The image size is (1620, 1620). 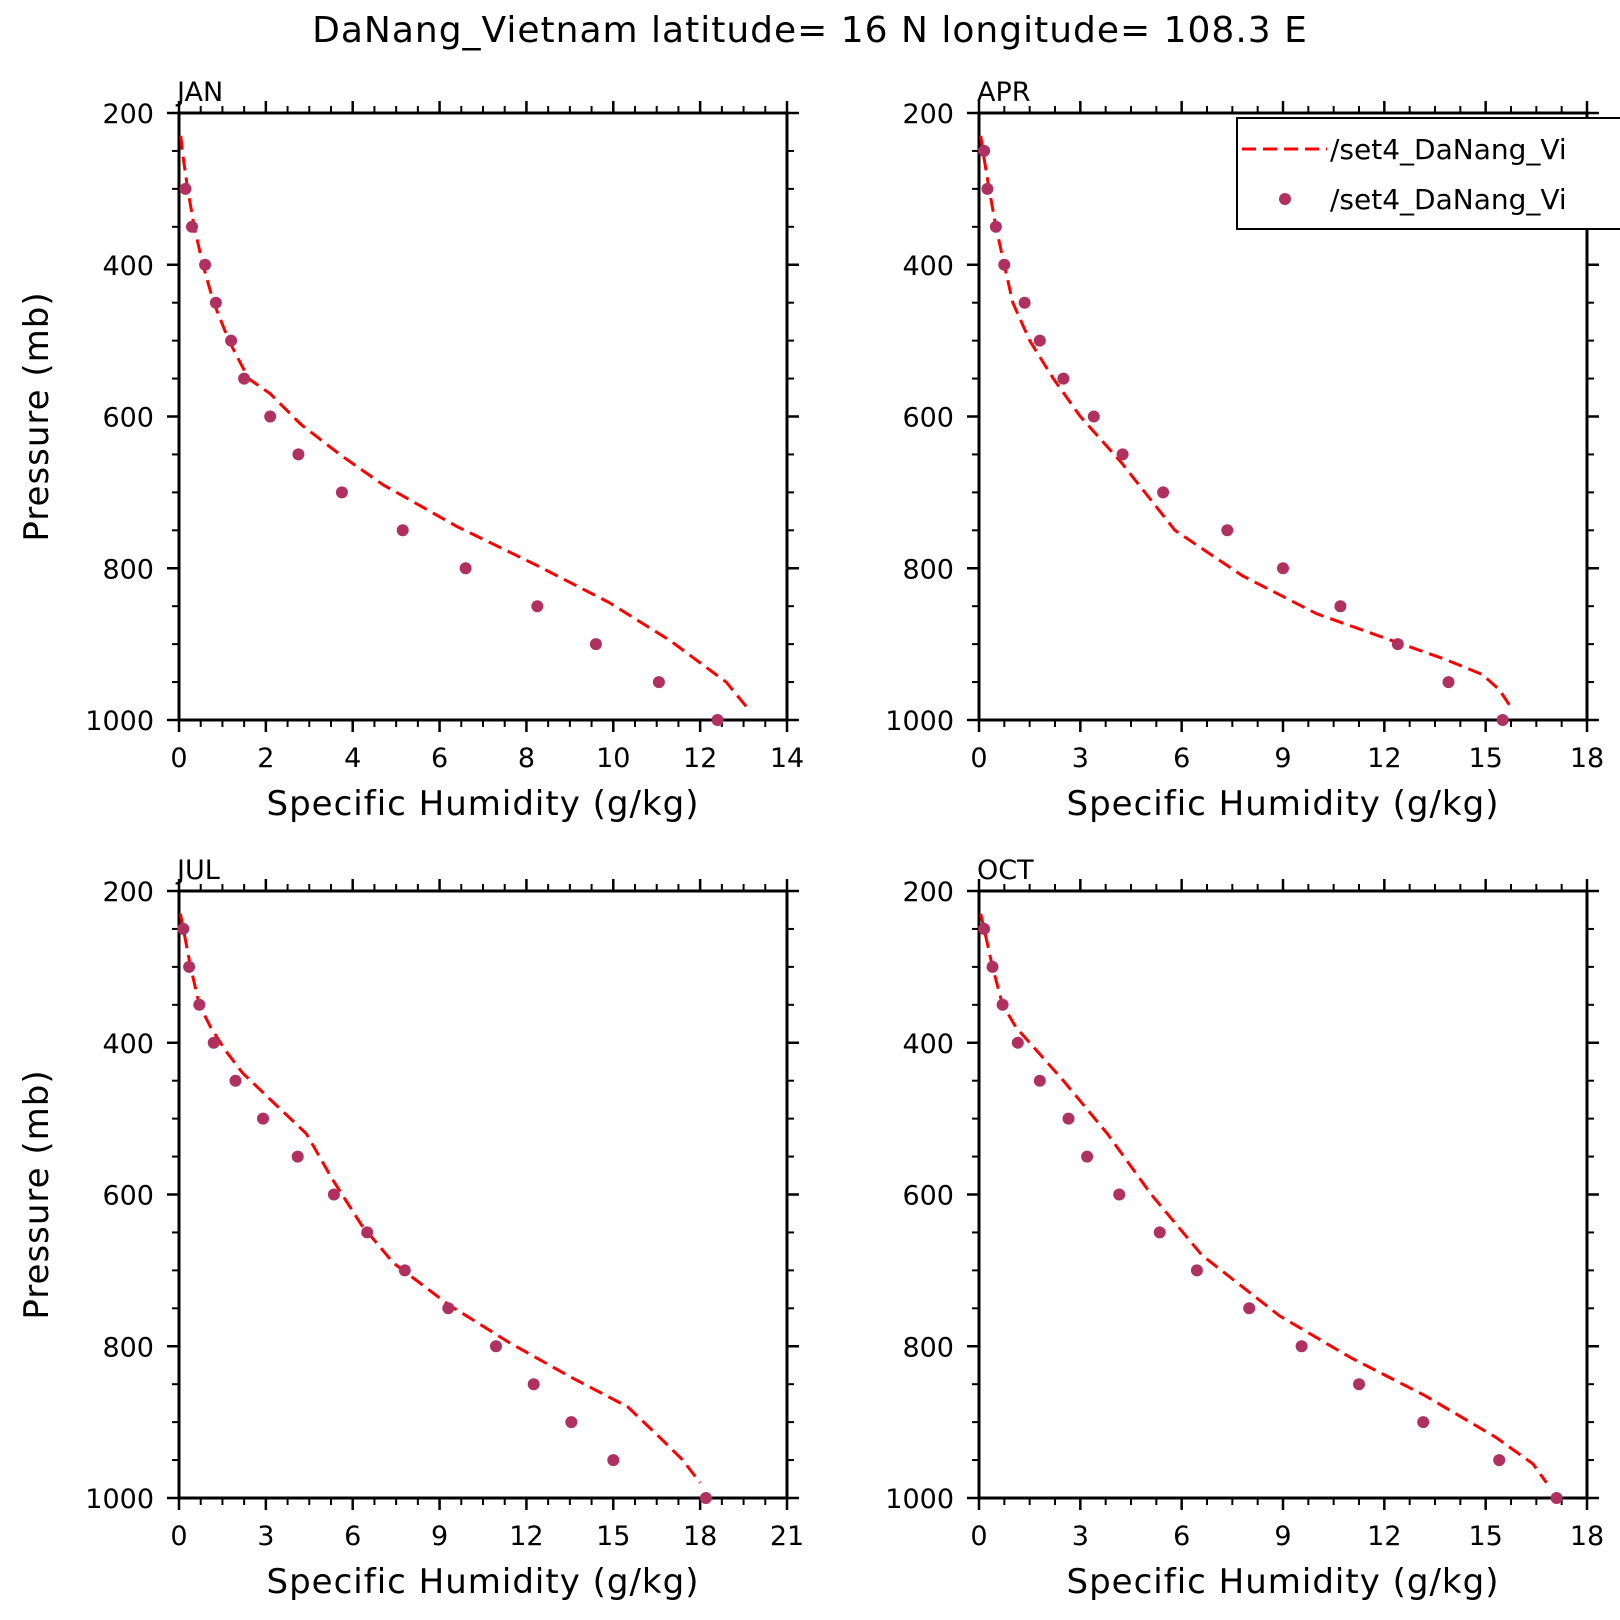 What do you see at coordinates (613, 758) in the screenshot?
I see `x-tick-label: 10` at bounding box center [613, 758].